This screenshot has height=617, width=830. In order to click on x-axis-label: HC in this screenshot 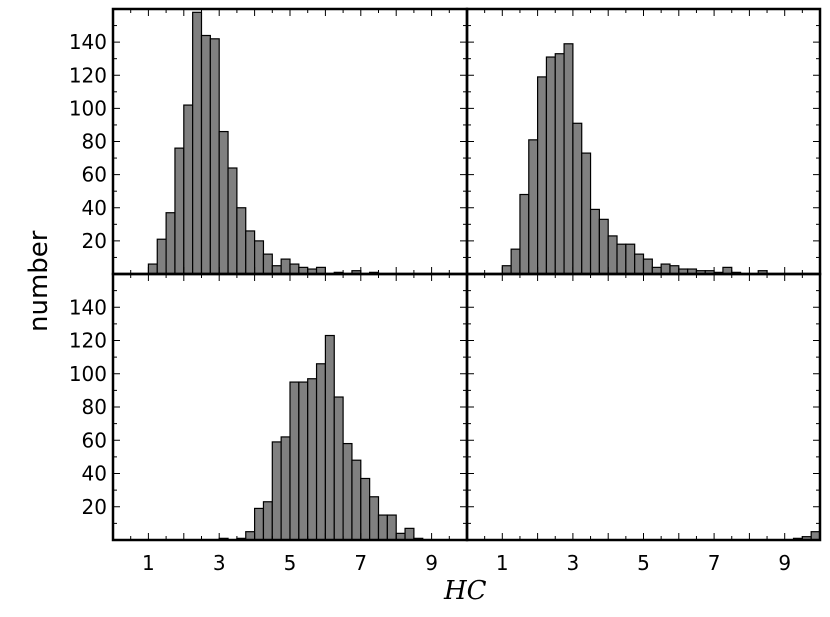, I will do `click(465, 591)`.